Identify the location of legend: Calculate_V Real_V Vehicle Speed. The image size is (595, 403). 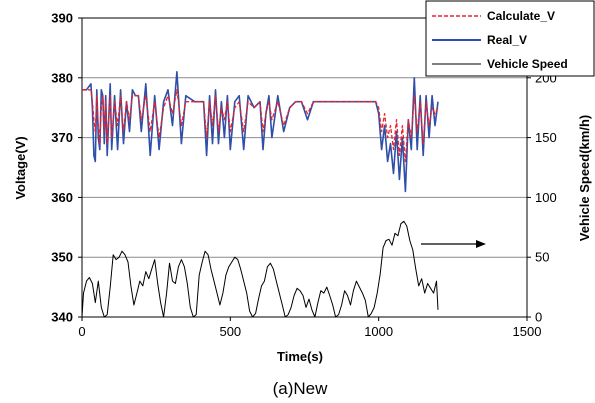
(510, 38).